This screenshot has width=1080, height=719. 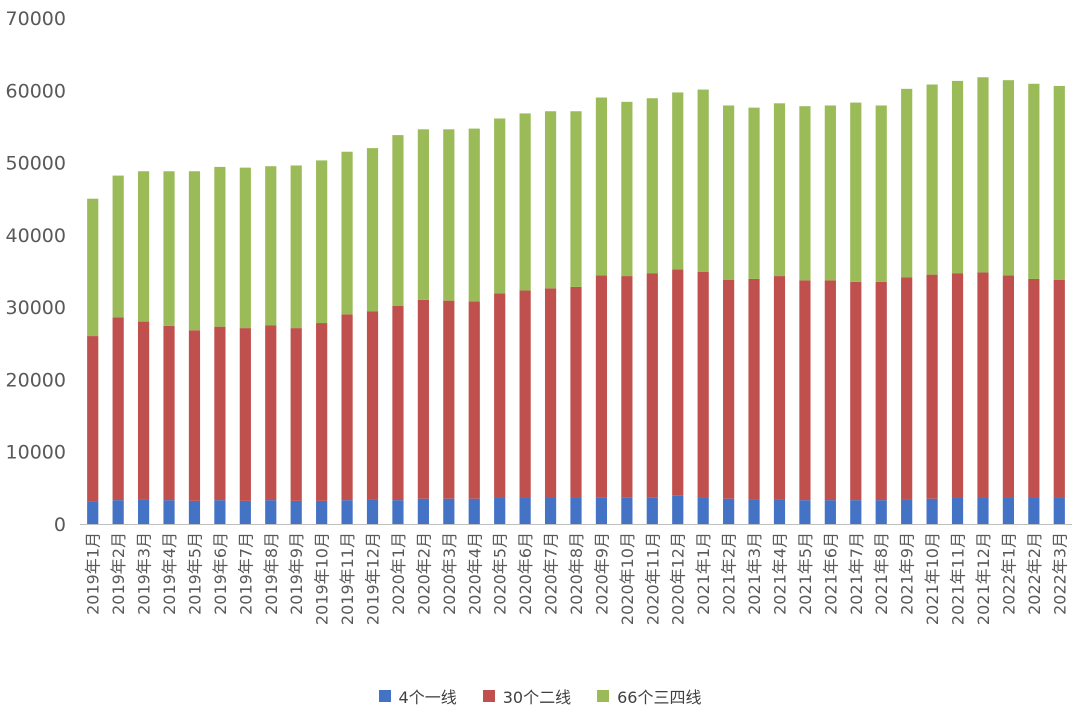 I want to click on y-tick-label: 60000, so click(x=36, y=91).